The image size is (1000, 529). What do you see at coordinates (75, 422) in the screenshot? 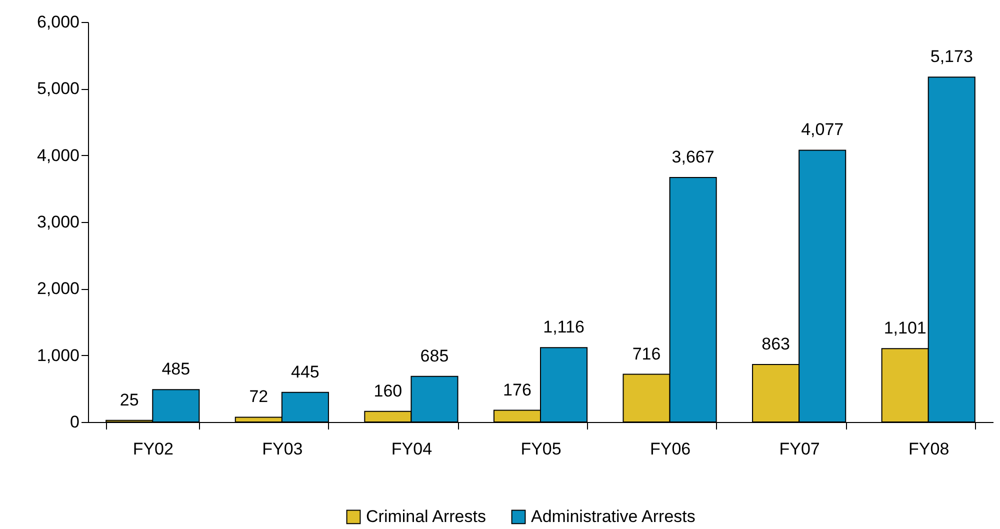
I see `y-tick-label: 0` at bounding box center [75, 422].